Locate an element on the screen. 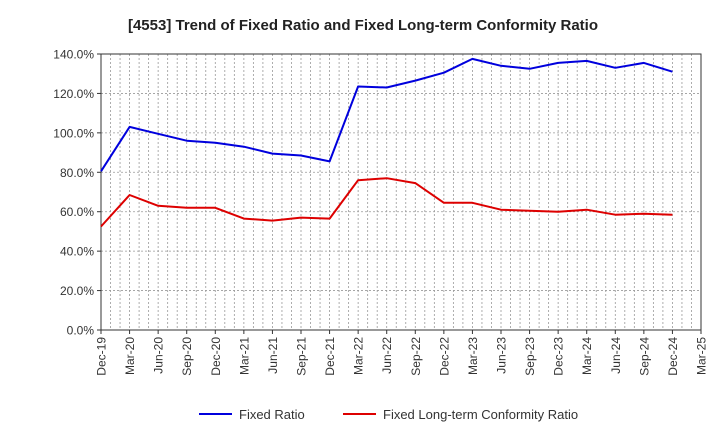 Image resolution: width=720 pixels, height=445 pixels. y-tick-label: 80.0% is located at coordinates (77, 173).